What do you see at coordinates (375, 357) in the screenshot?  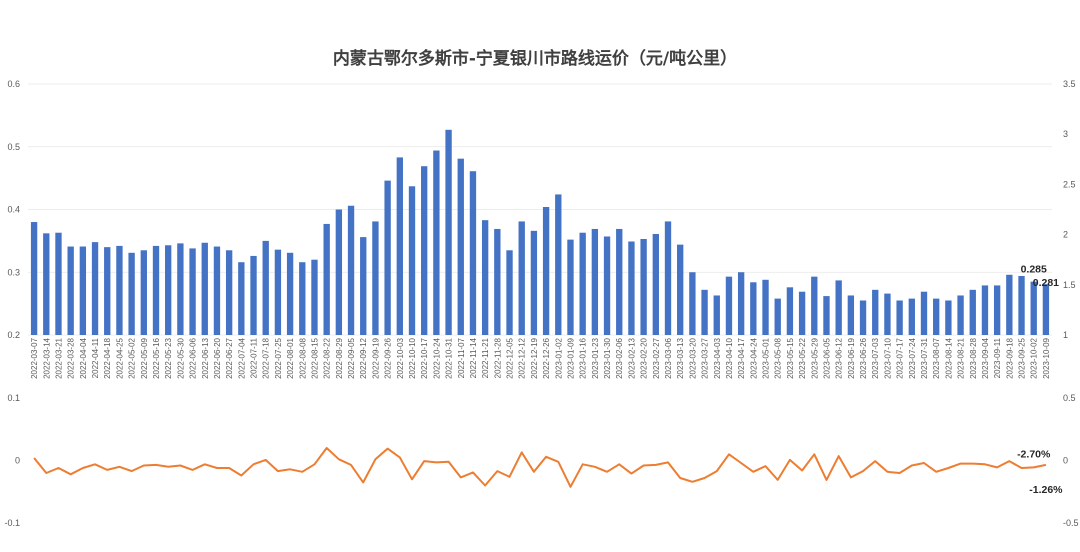 I see `x-tick-label: 2022-09-19` at bounding box center [375, 357].